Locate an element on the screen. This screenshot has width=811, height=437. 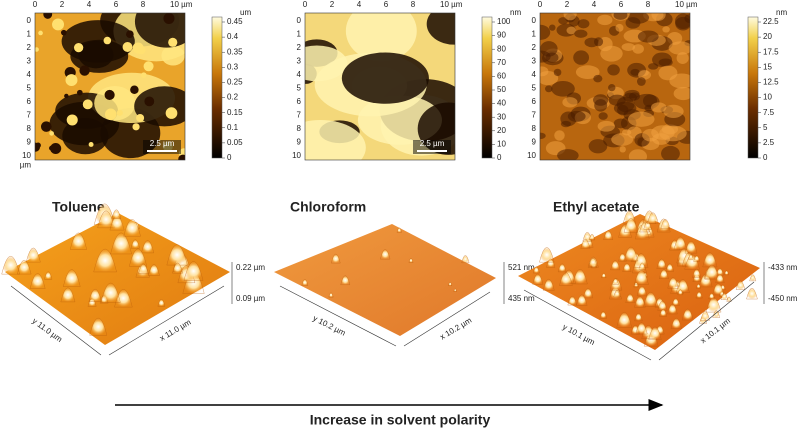
colorbar-tick-label: 0.45 is located at coordinates (235, 21).